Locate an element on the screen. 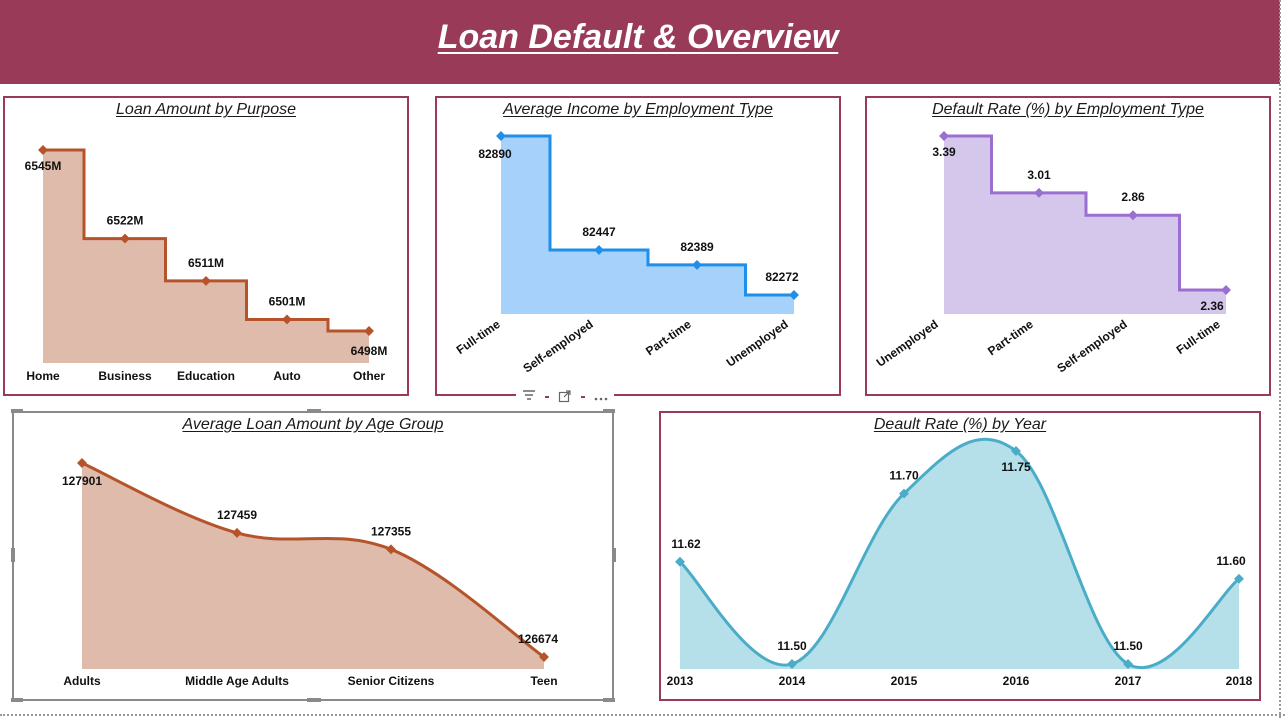 The width and height of the screenshot is (1285, 718). data-label: 6545M is located at coordinates (43, 166).